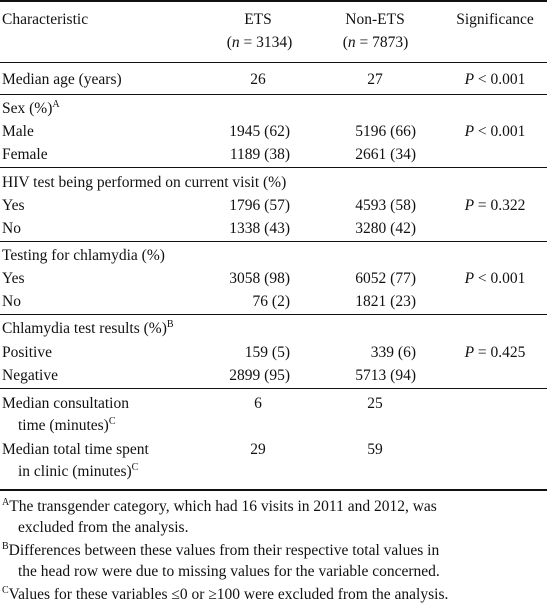 This screenshot has height=609, width=547. Describe the element at coordinates (45, 19) in the screenshot. I see `header-characteristic: Characteristic` at that location.